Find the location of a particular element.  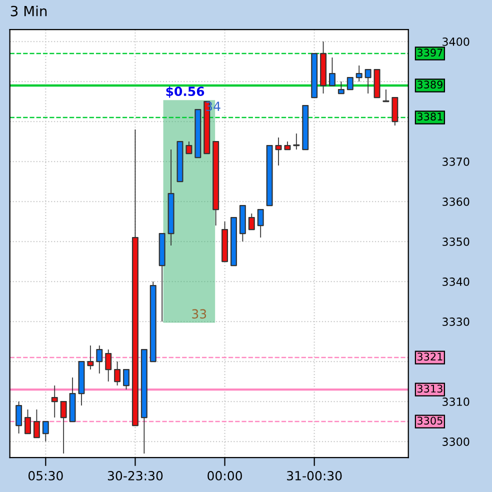

x-tick-label: 05:30 is located at coordinates (45, 475).